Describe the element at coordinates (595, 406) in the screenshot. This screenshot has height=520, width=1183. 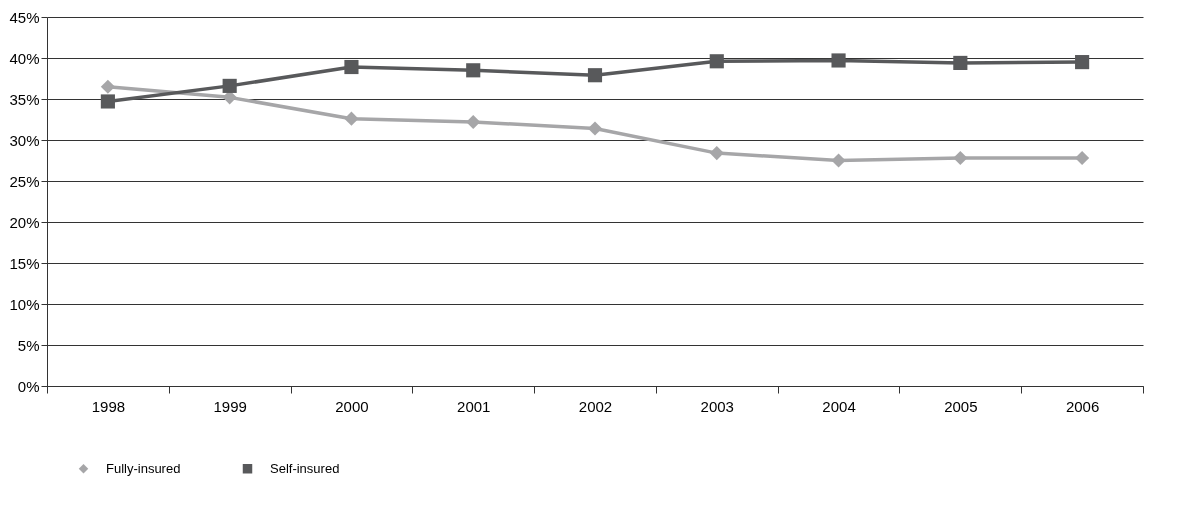
I see `x-tick-label: 2002` at that location.